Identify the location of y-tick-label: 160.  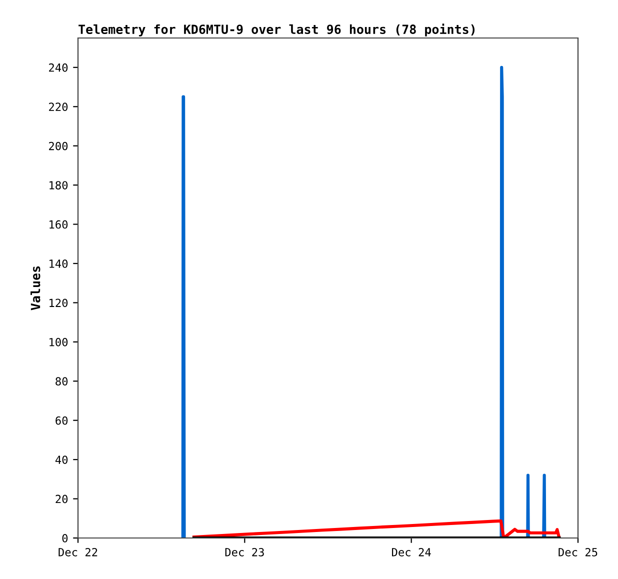
(59, 224).